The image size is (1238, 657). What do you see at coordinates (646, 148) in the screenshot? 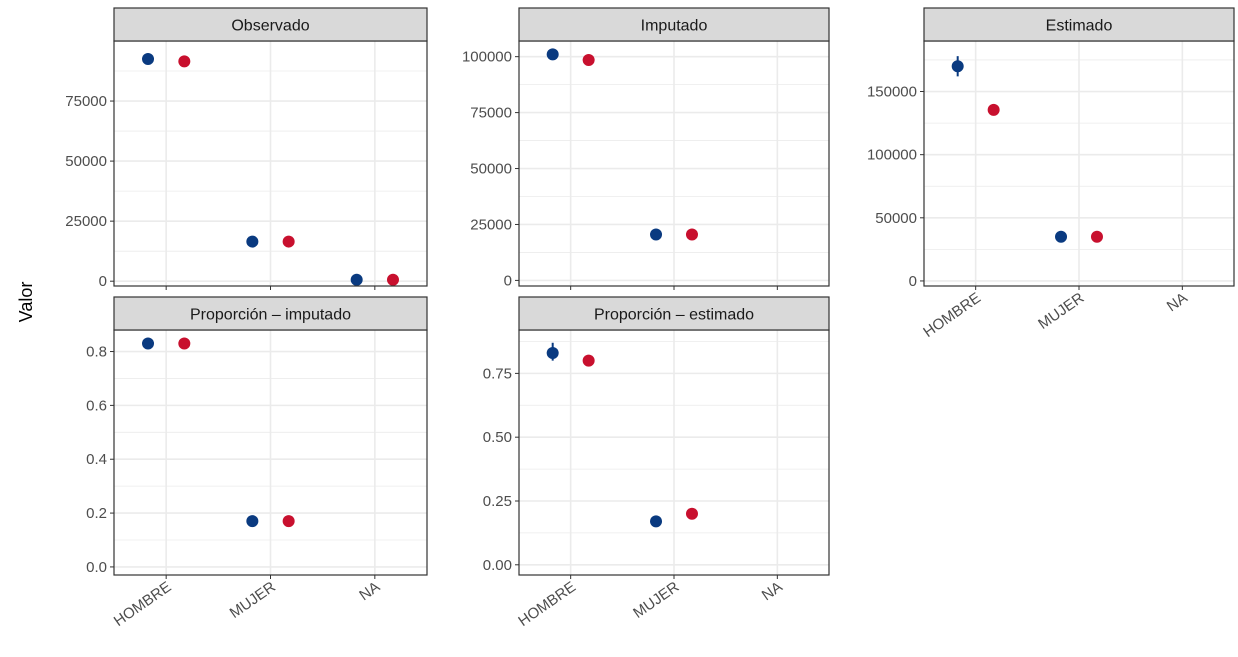
I see `facet-panel: 0 25000 50000 75000 100000 Imputado` at bounding box center [646, 148].